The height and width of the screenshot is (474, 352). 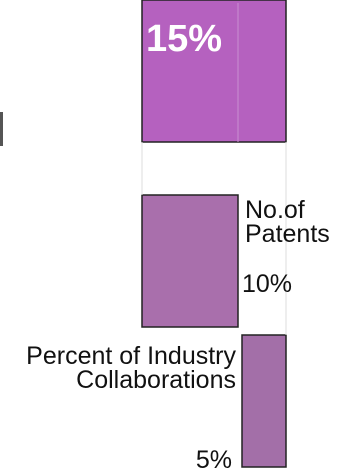 I want to click on patents-category-text: No.of Patents, so click(x=287, y=222).